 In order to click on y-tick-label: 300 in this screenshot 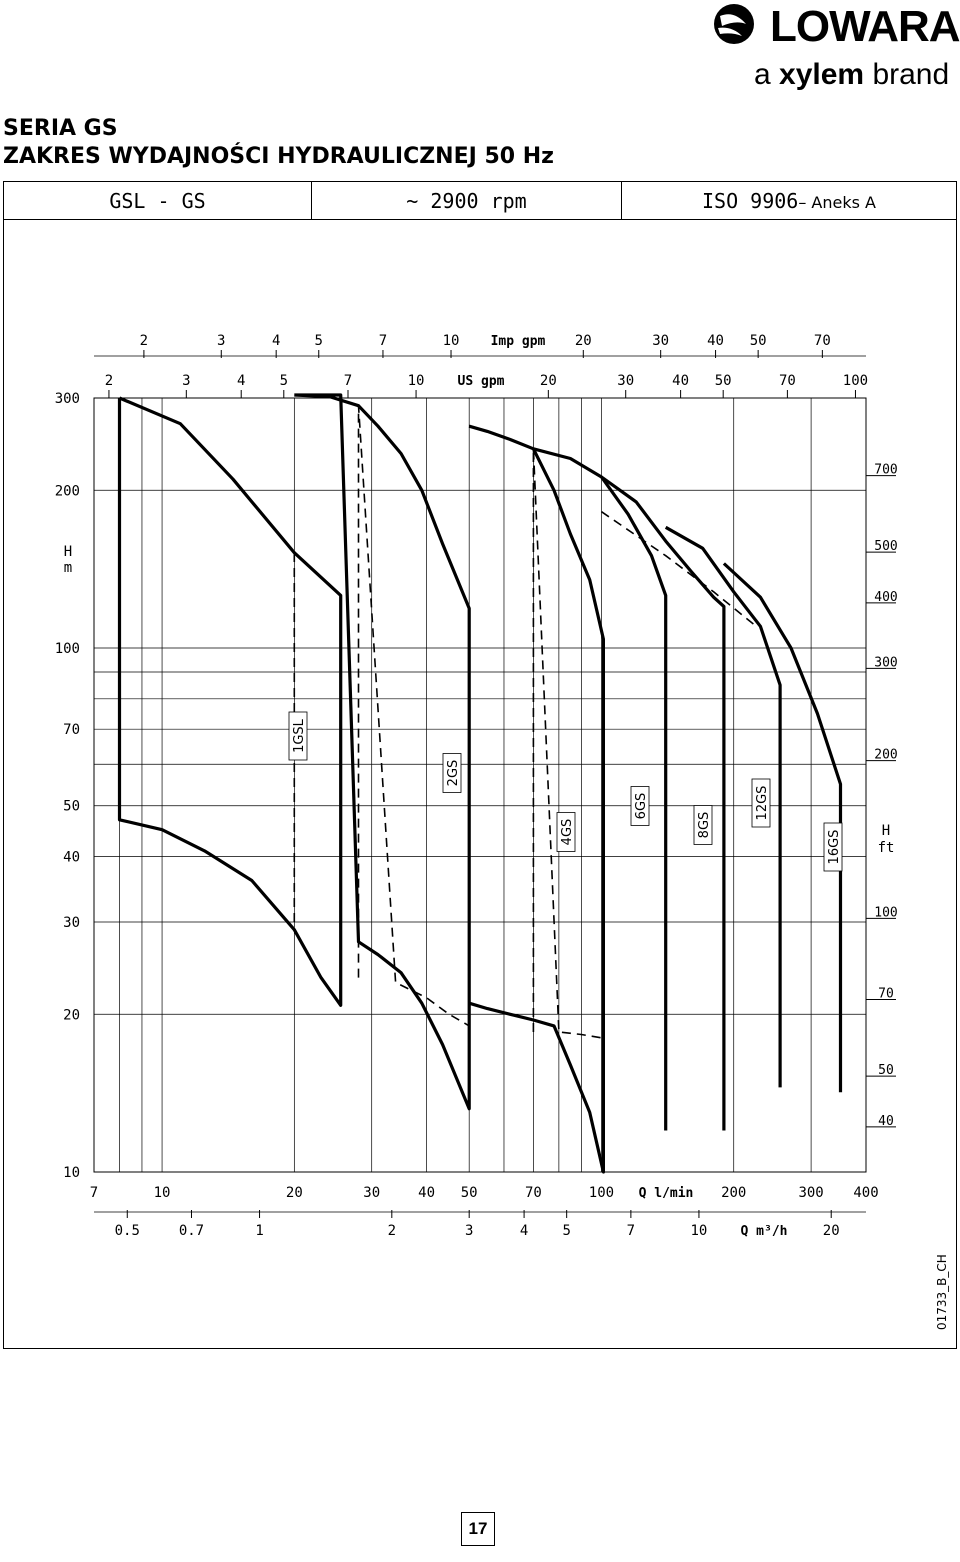, I will do `click(67, 399)`.